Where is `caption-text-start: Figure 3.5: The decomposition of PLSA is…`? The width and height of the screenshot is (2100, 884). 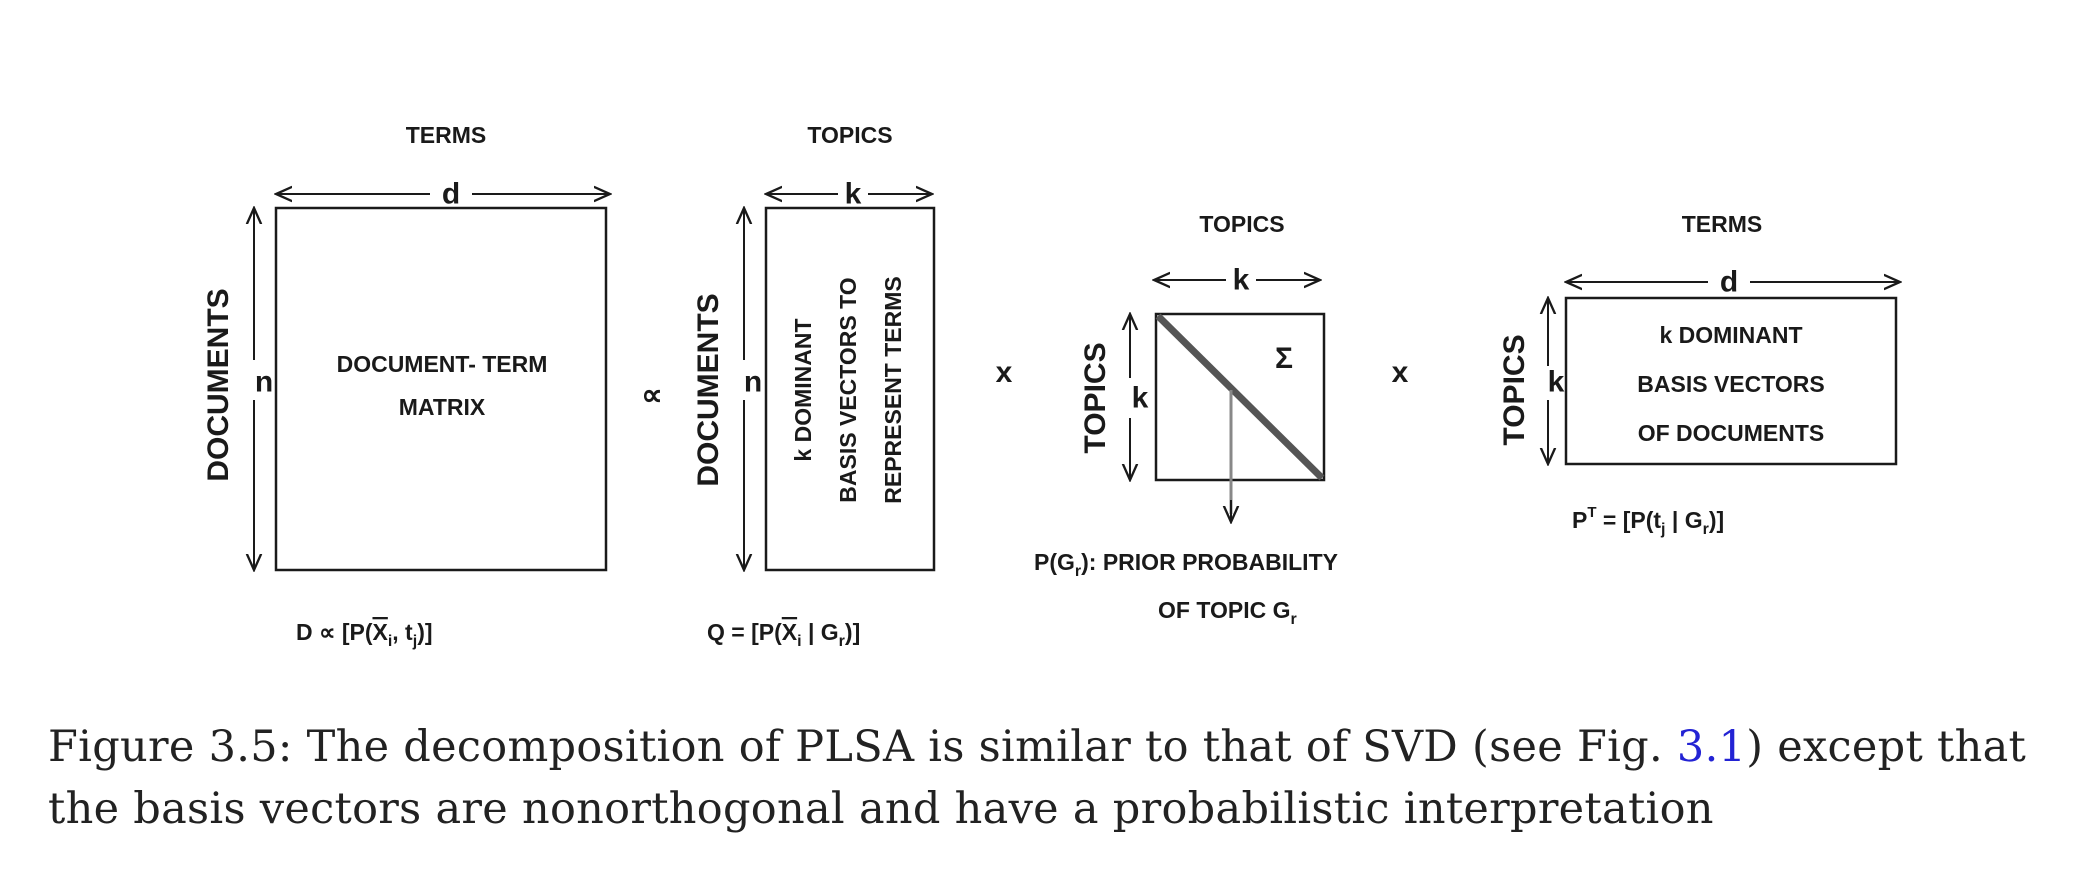
caption-text-start: Figure 3.5: The decomposition of PLSA is… is located at coordinates (862, 747).